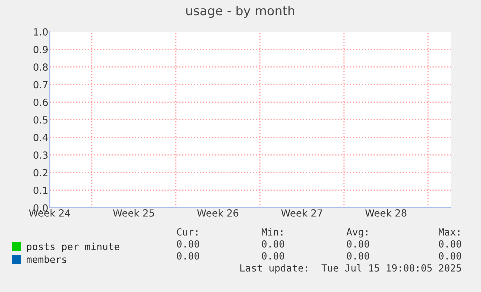  Describe the element at coordinates (41, 190) in the screenshot. I see `y-tick-label: 0.1` at that location.